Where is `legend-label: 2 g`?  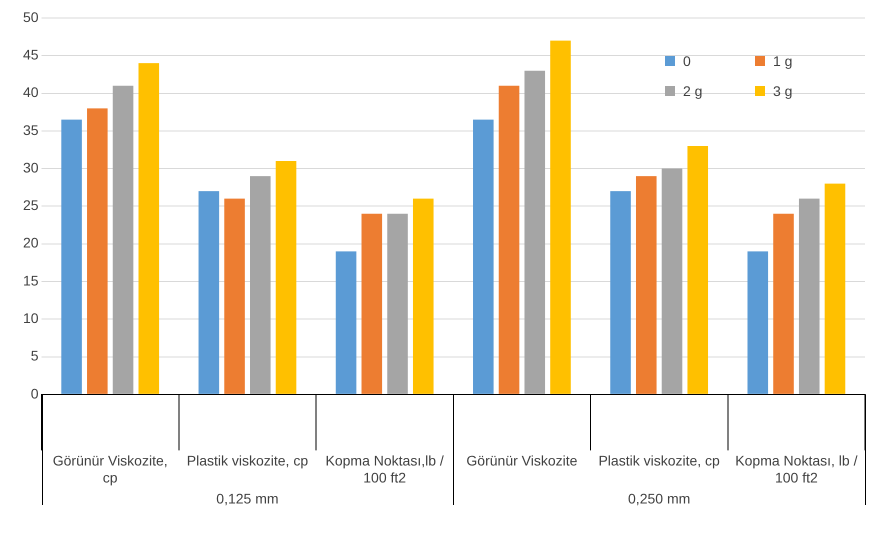
legend-label: 2 g is located at coordinates (692, 91).